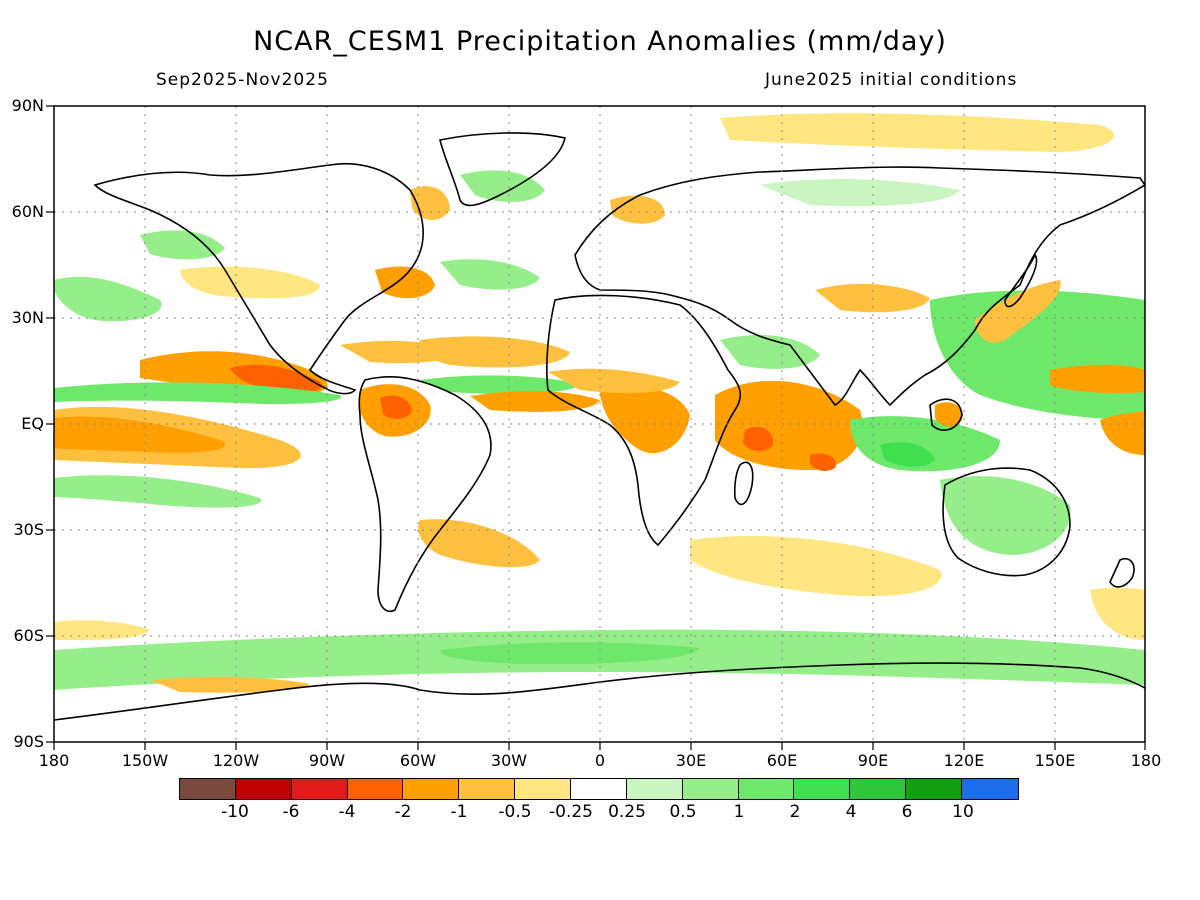 Image resolution: width=1200 pixels, height=900 pixels. Describe the element at coordinates (145, 760) in the screenshot. I see `lon-label-150w: 150W` at that location.